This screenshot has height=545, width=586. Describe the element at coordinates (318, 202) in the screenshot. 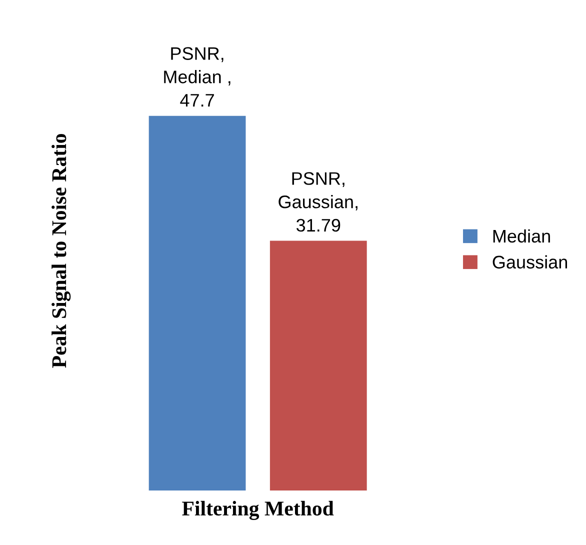

I see `data-label: PSNR, Gaussian, 31.79` at that location.